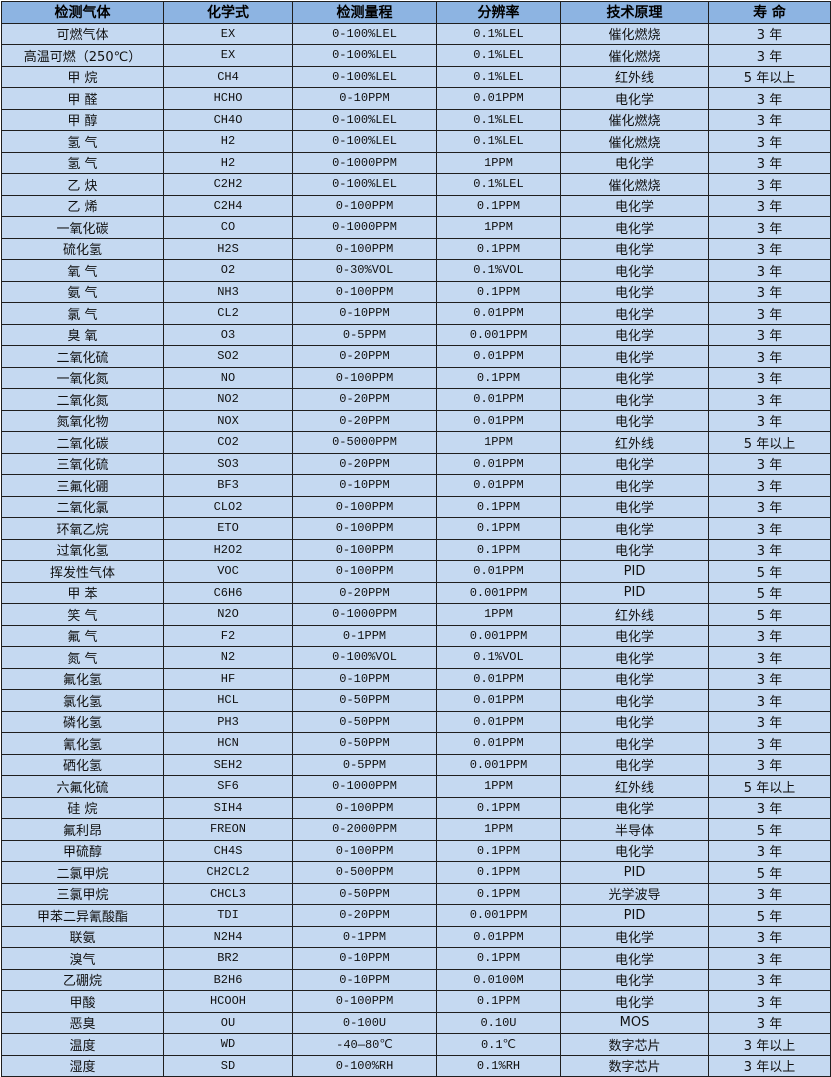 The width and height of the screenshot is (831, 1077). I want to click on table-row: 联氨 N2H4 0-1PPM 0.01PPM 电化学 3 年, so click(416, 936).